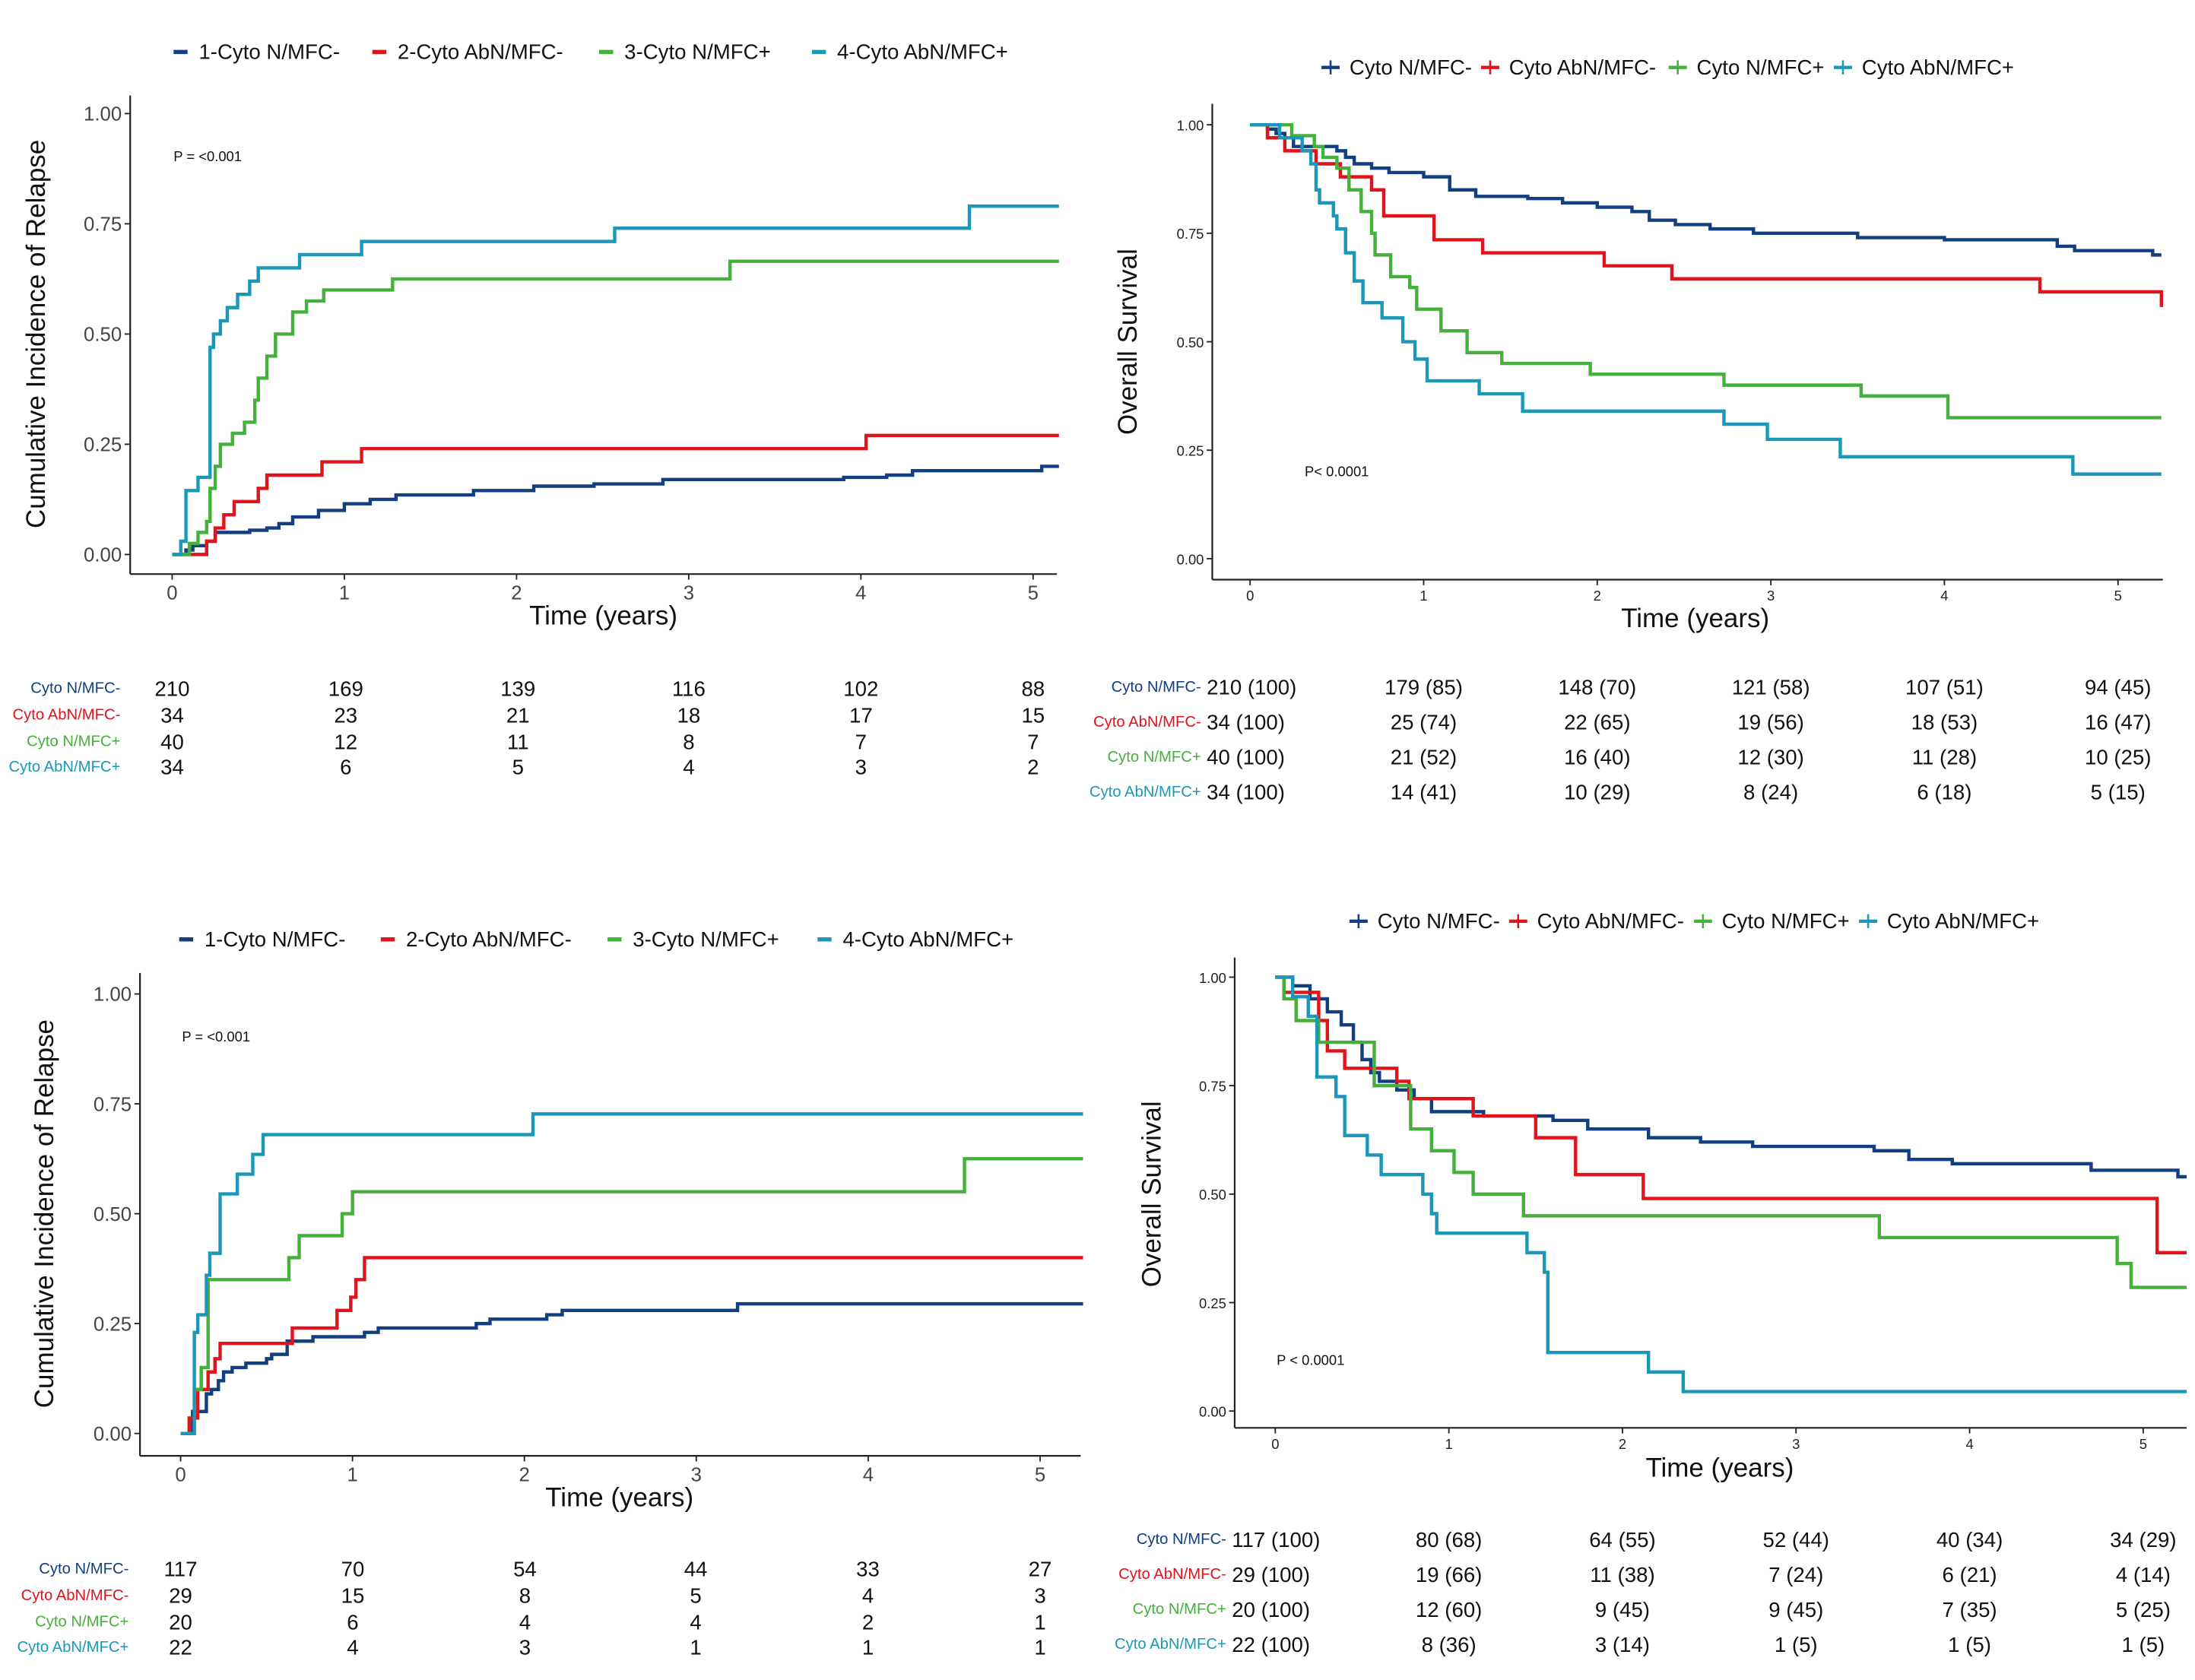 Image resolution: width=2195 pixels, height=1680 pixels. Describe the element at coordinates (2143, 1540) in the screenshot. I see `risk-table-cell: 34 (29)` at that location.